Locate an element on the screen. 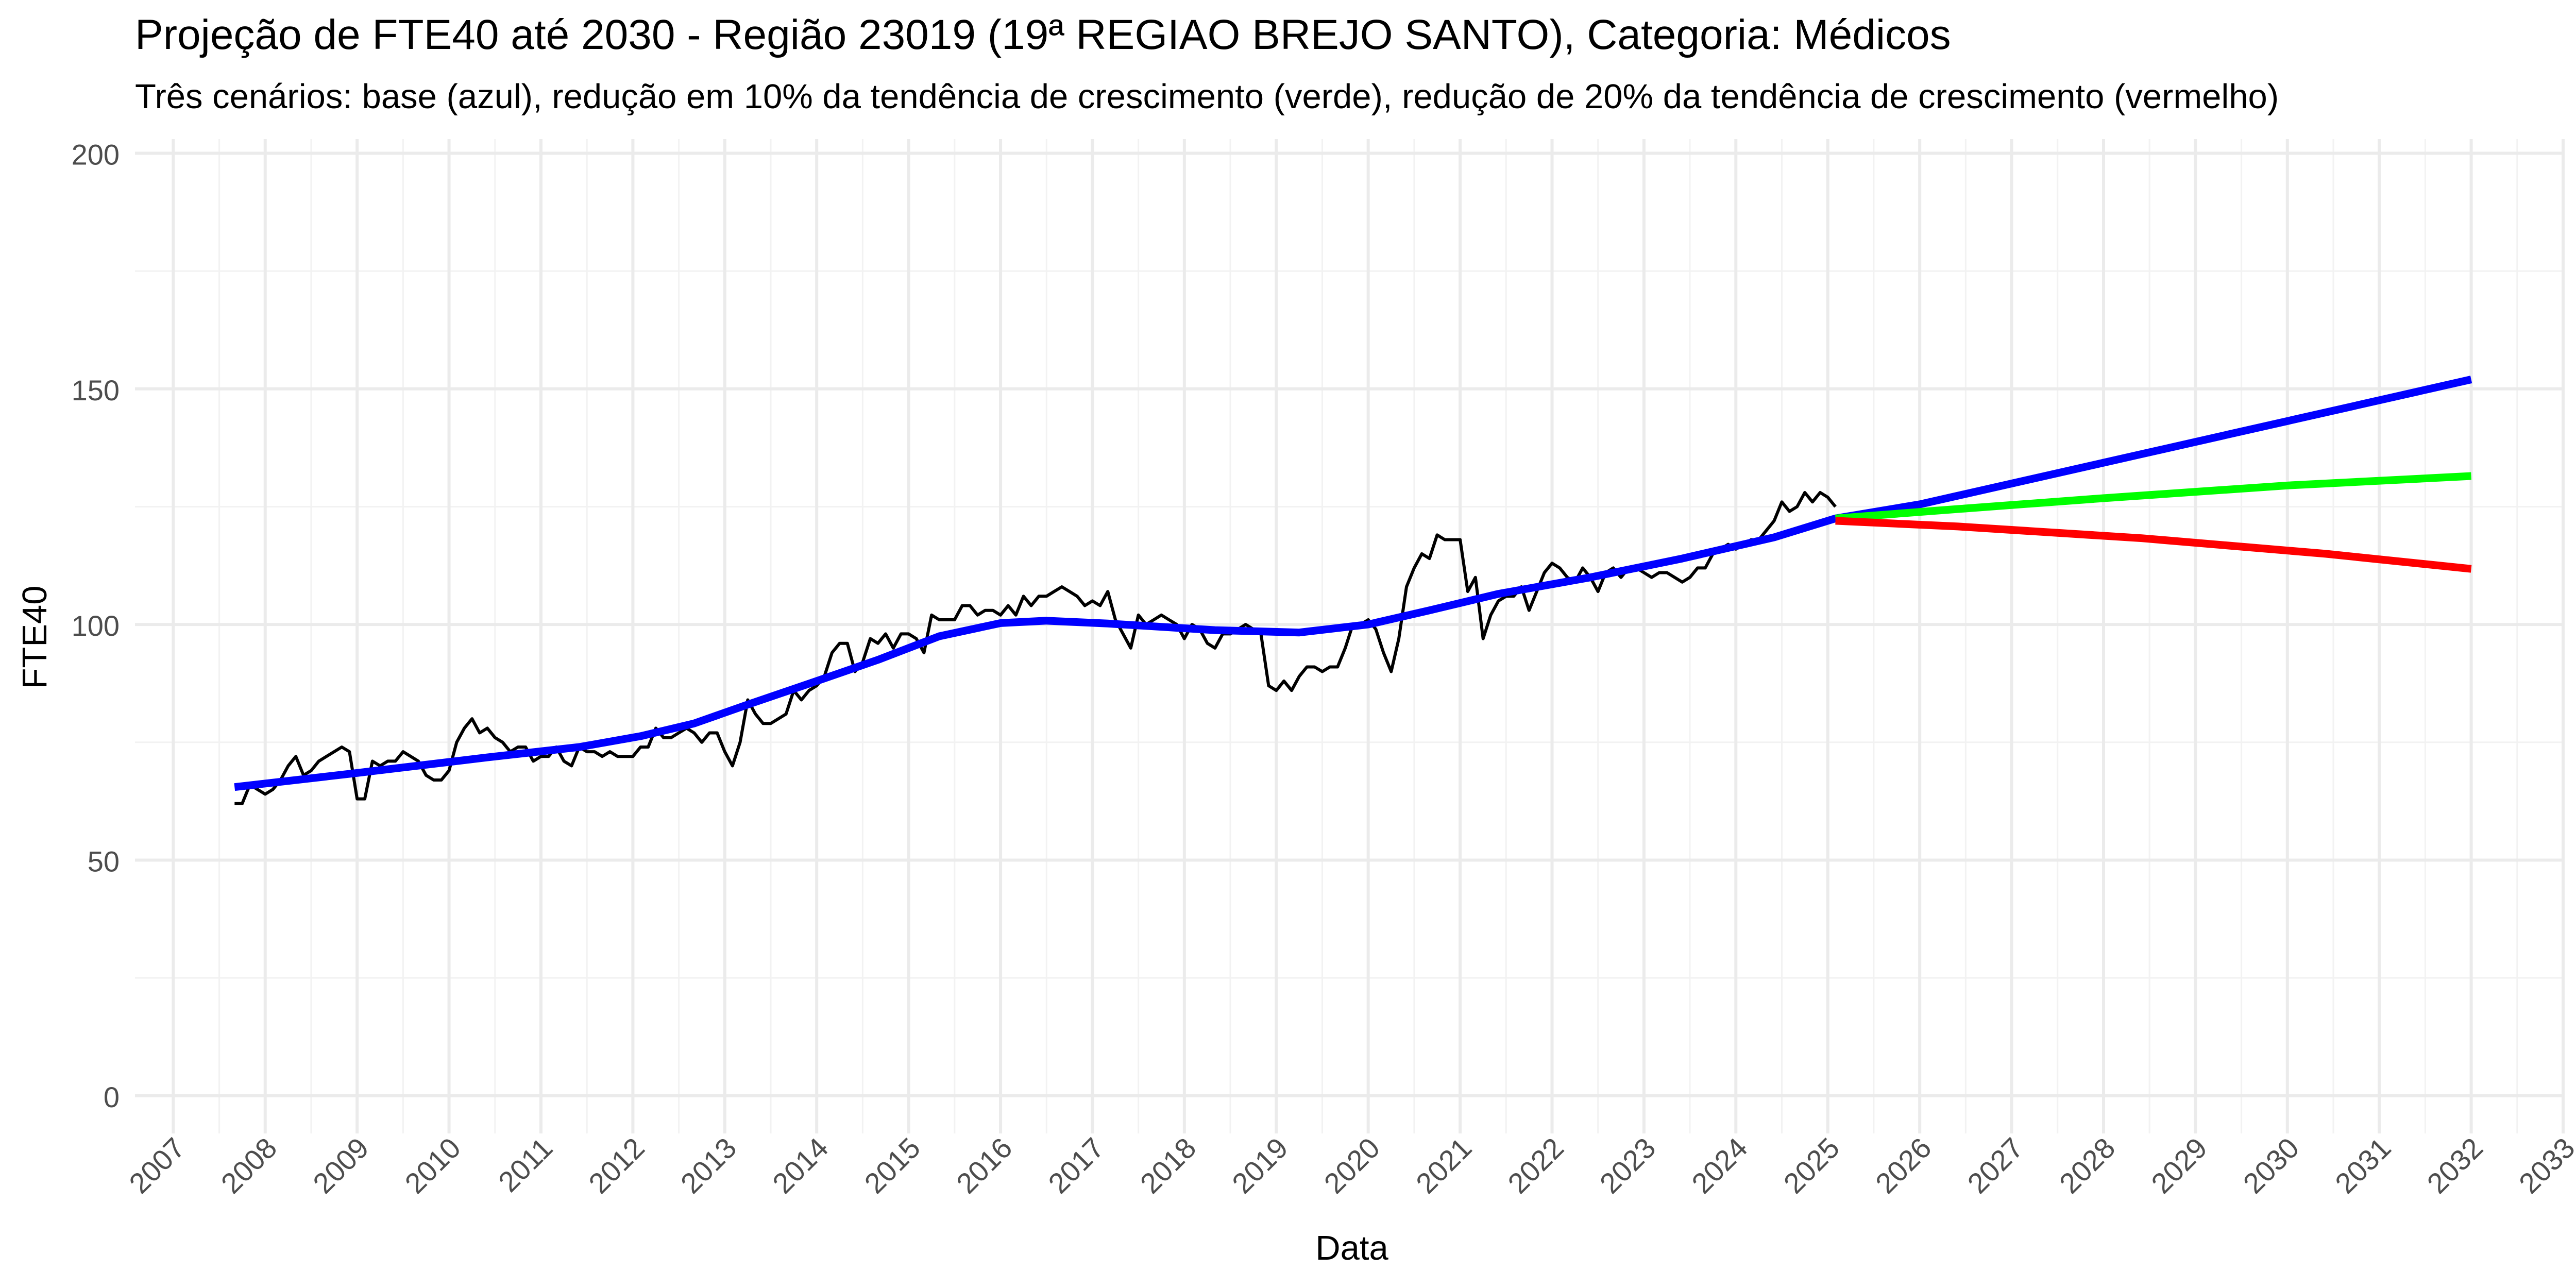 The width and height of the screenshot is (2576, 1288). y-tick-labels: 0 50 100 150 200 is located at coordinates (96, 625).